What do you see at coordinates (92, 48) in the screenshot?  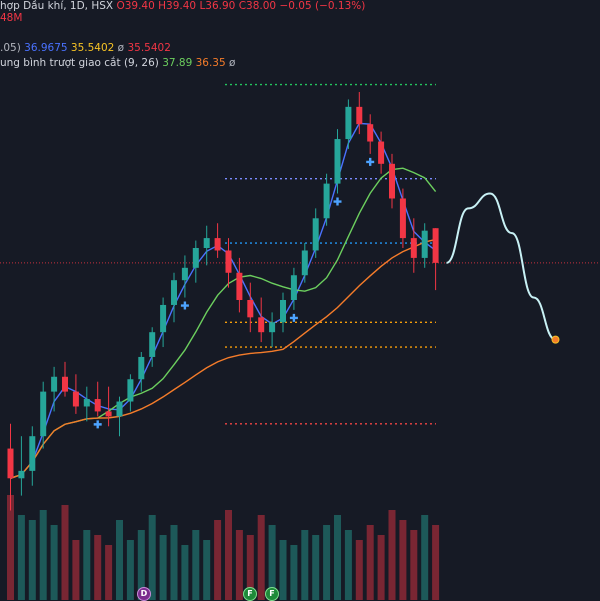 I see `indicator-1-value-2: 35.5402` at bounding box center [92, 48].